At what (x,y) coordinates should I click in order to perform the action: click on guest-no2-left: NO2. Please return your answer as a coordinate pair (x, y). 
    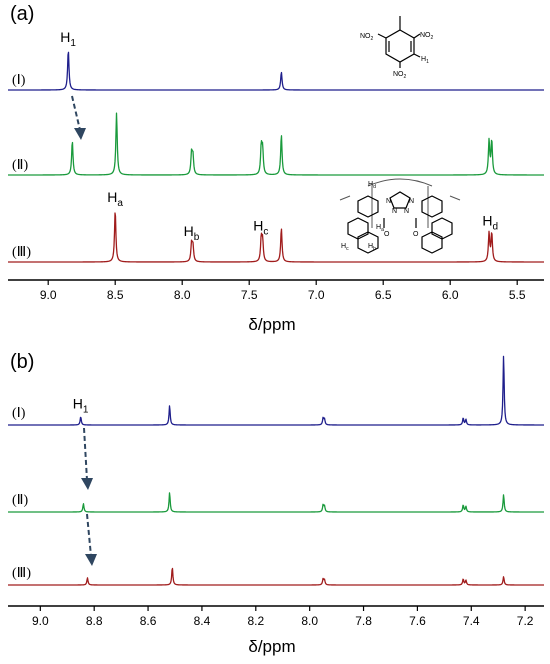
    Looking at the image, I should click on (367, 37).